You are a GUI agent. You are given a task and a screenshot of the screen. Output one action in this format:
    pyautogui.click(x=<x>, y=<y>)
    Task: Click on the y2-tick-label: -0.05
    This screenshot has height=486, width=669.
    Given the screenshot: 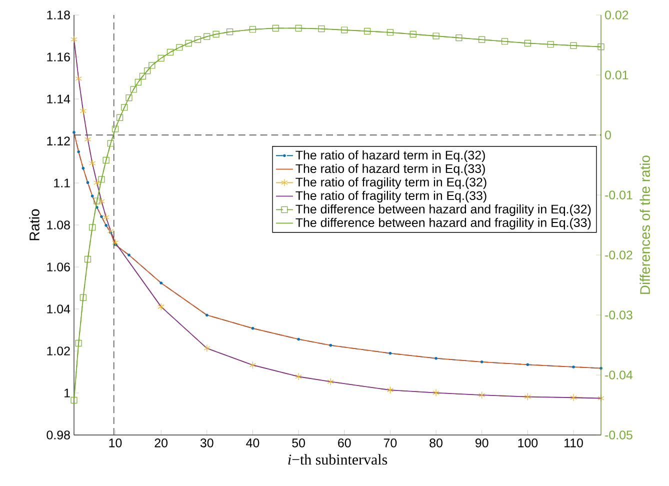 What is the action you would take?
    pyautogui.click(x=618, y=435)
    